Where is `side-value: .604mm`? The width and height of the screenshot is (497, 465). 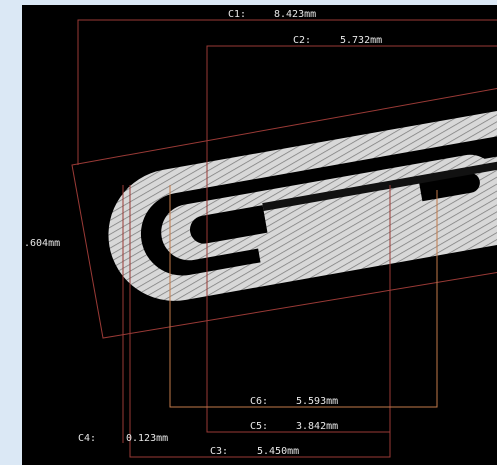 side-value: .604mm is located at coordinates (42, 243).